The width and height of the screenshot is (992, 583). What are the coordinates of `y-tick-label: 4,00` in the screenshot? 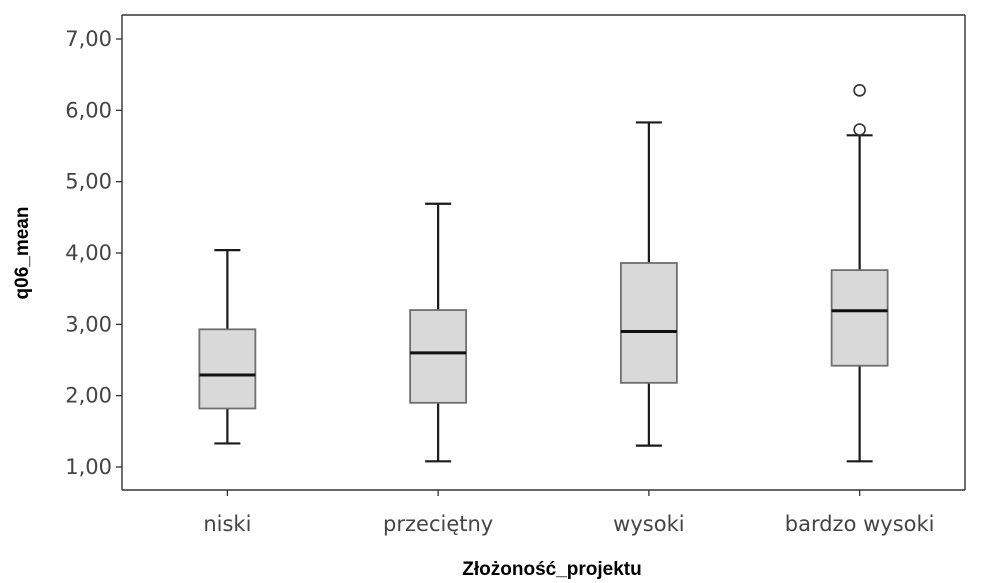 It's located at (88, 253).